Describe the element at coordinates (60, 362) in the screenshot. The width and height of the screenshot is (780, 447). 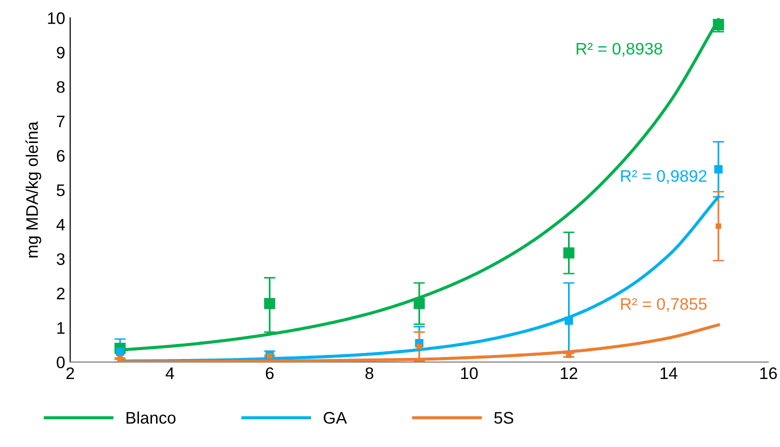
I see `y-tick-label: 0` at that location.